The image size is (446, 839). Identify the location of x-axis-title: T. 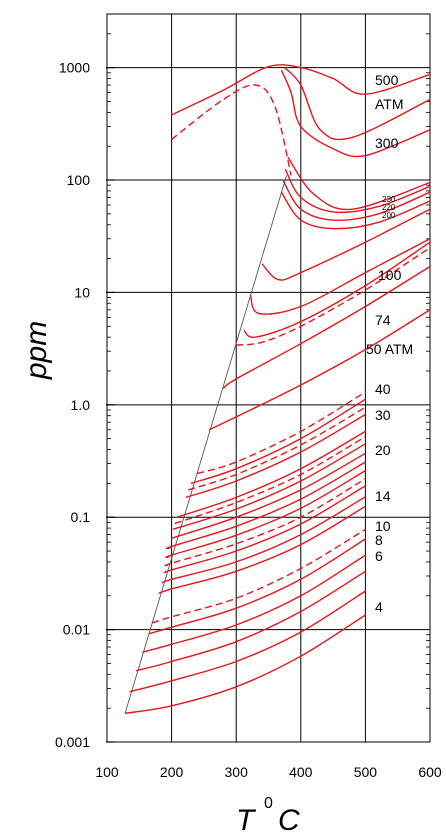
(246, 820).